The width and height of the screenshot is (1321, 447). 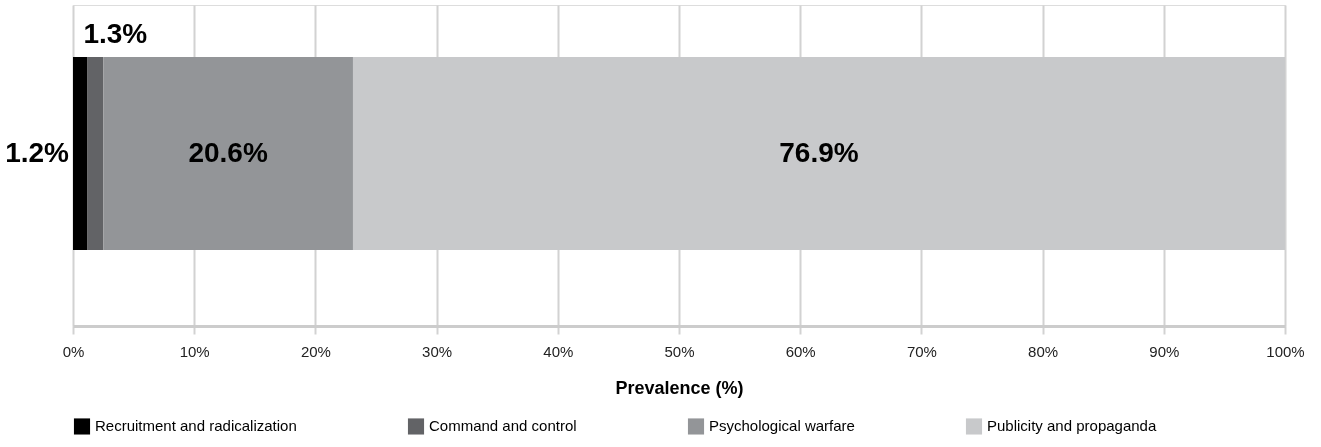 I want to click on data-label: 1.3%, so click(x=115, y=33).